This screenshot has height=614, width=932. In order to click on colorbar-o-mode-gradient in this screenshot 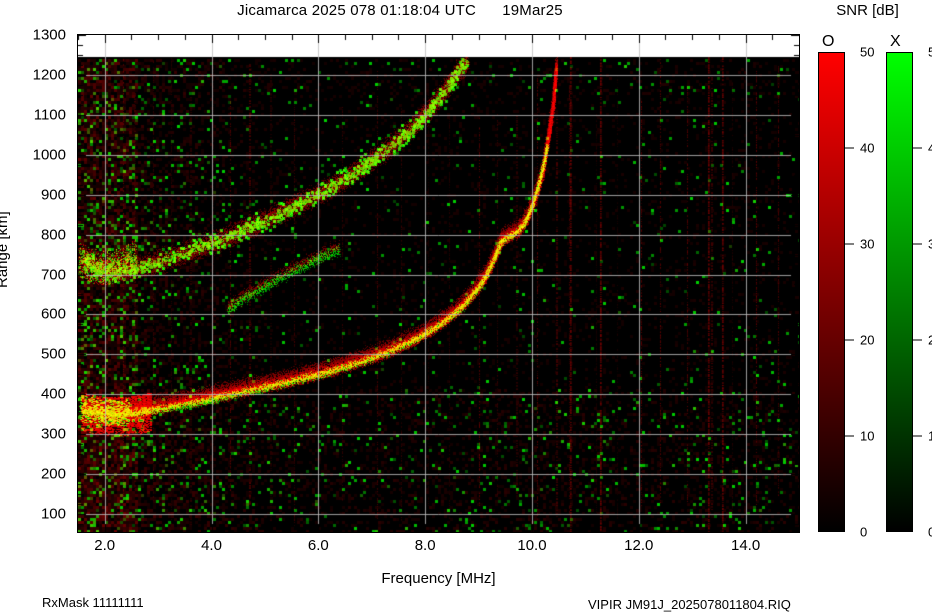, I will do `click(831, 292)`.